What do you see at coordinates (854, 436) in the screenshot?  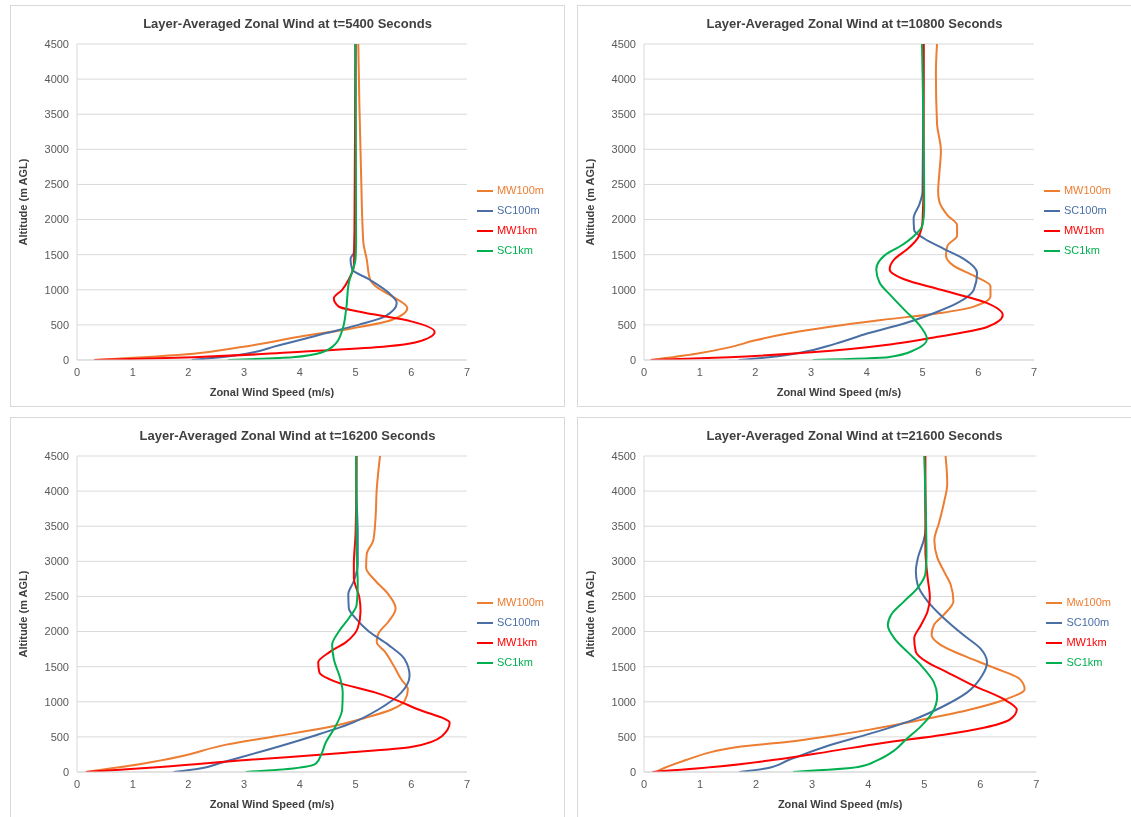 I see `chart-title: Layer-Averaged Zonal Wind at t=21600 Seconds` at bounding box center [854, 436].